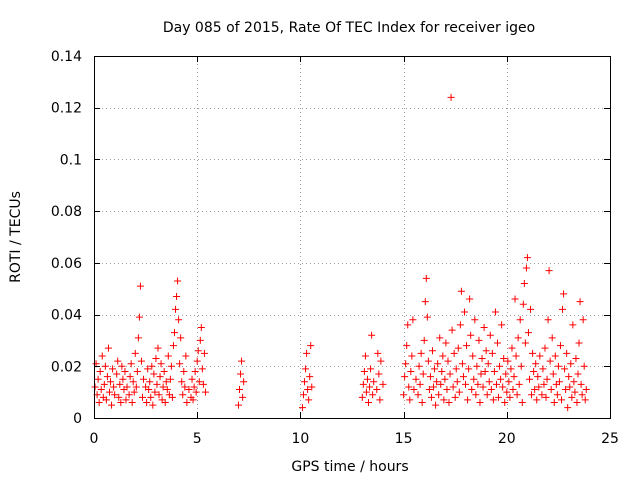 This screenshot has width=640, height=480. What do you see at coordinates (66, 238) in the screenshot?
I see `y-tick-labels: 0 0.02 0.04 0.06 0.08 0.1 0.12 0.14` at bounding box center [66, 238].